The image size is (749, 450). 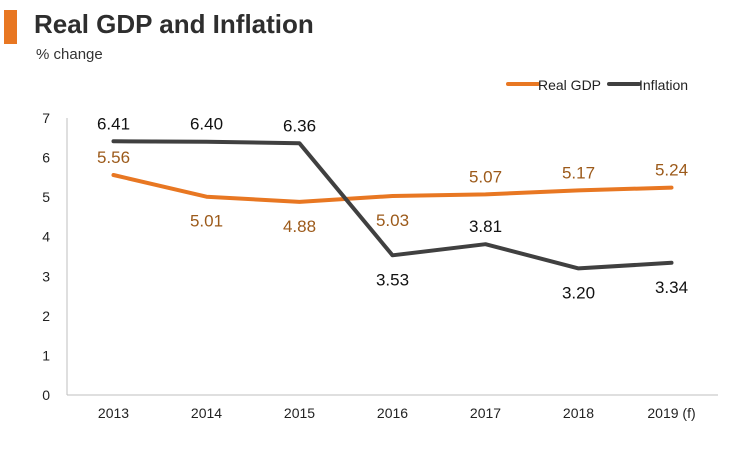 I want to click on data-label: 3.81, so click(x=485, y=226).